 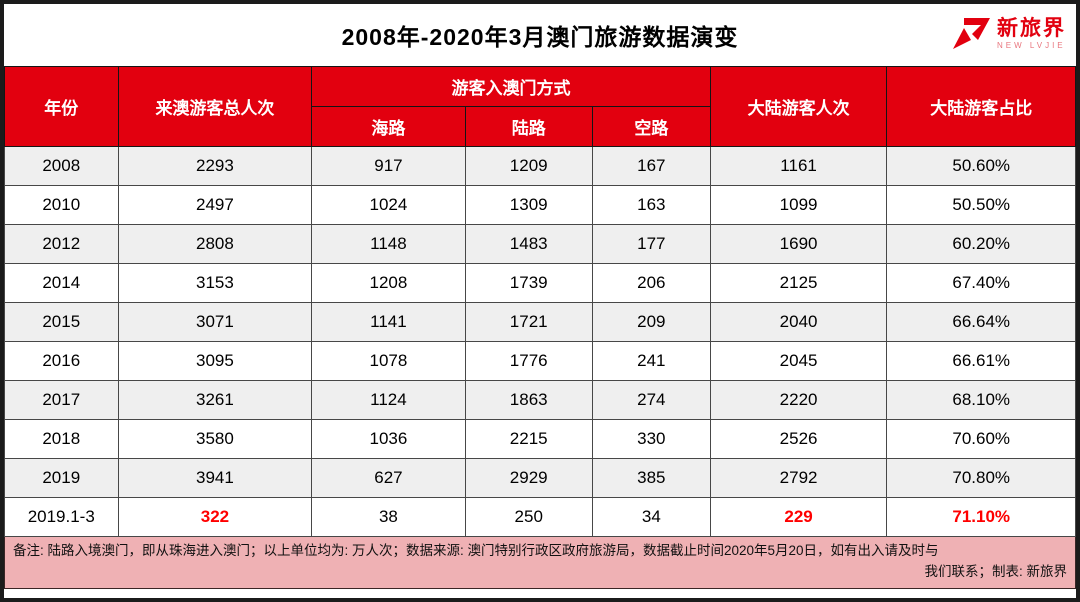 What do you see at coordinates (981, 517) in the screenshot?
I see `cell-share: 71.10%` at bounding box center [981, 517].